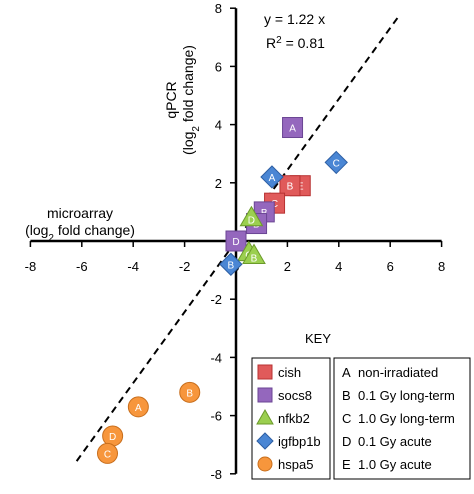  I want to click on data-point-igfbp1b: C, so click(336, 162).